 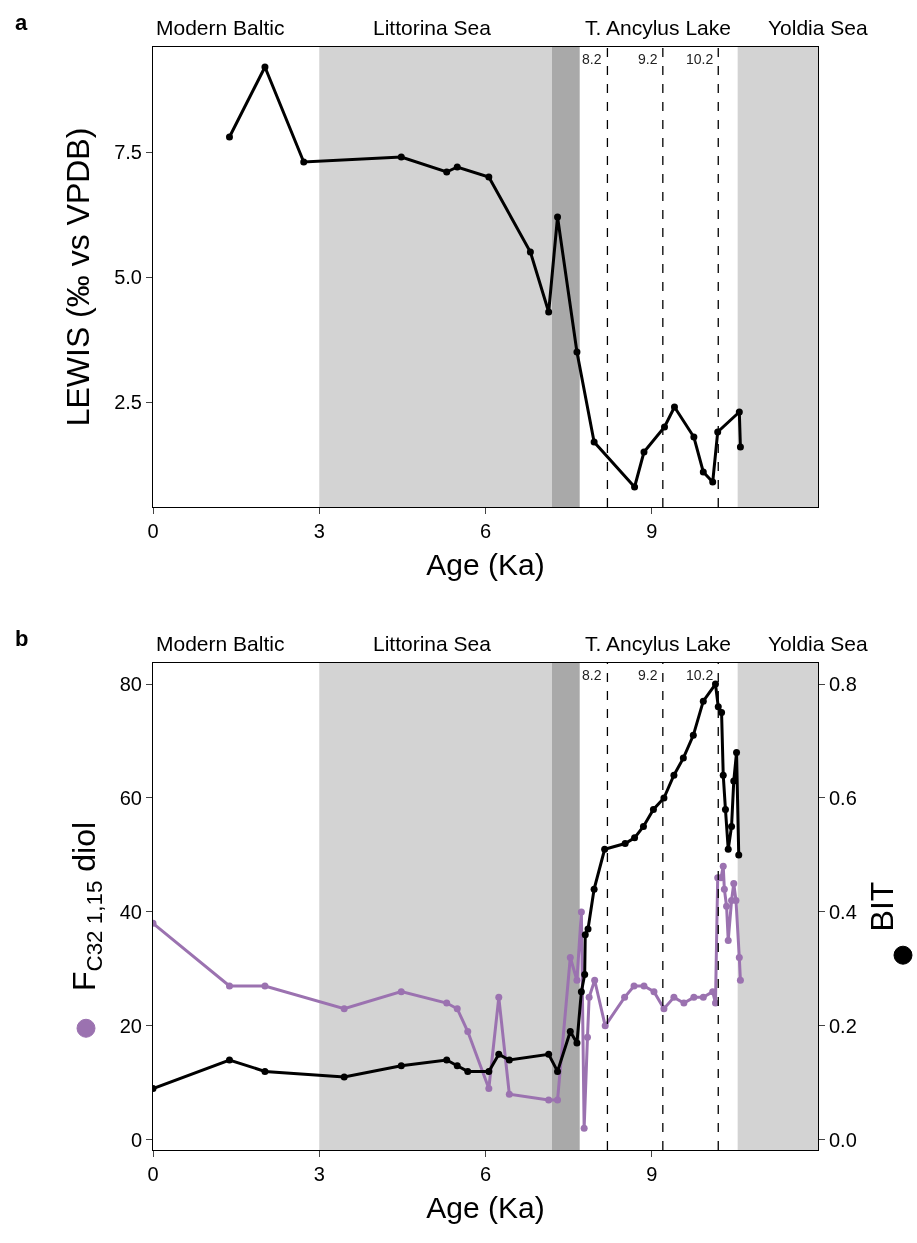 I want to click on y-tick-label: 2.5, so click(x=128, y=402).